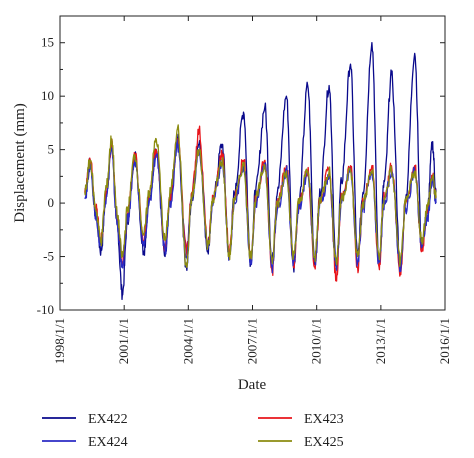 The height and width of the screenshot is (458, 474). I want to click on y-tick-label: -5, so click(48, 256).